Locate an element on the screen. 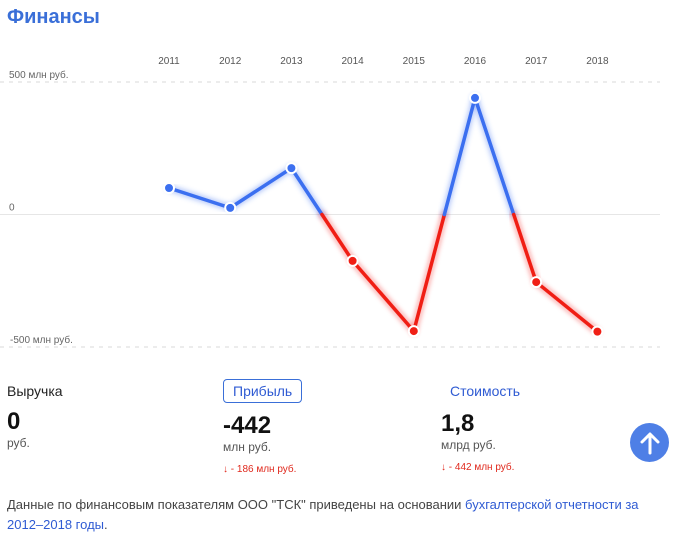 The width and height of the screenshot is (674, 535). metric-revenue-value: 0 is located at coordinates (14, 421).